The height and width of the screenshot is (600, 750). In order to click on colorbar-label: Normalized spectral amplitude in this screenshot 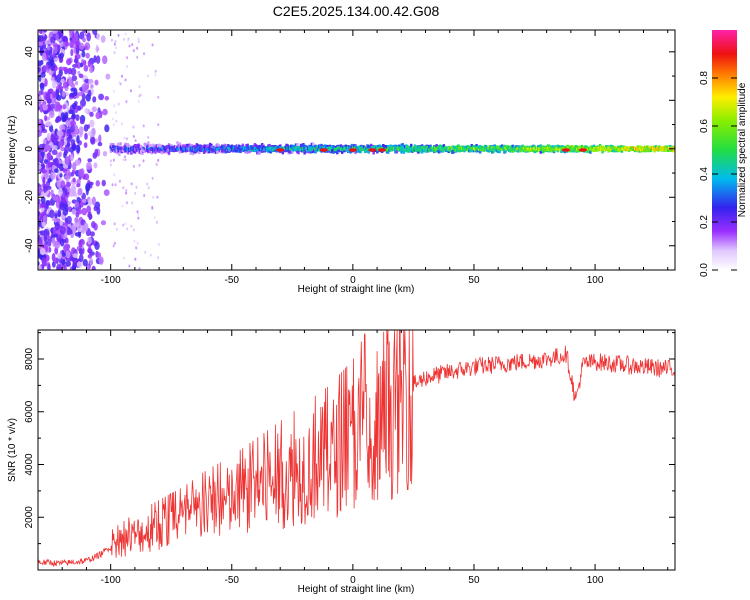, I will do `click(742, 149)`.